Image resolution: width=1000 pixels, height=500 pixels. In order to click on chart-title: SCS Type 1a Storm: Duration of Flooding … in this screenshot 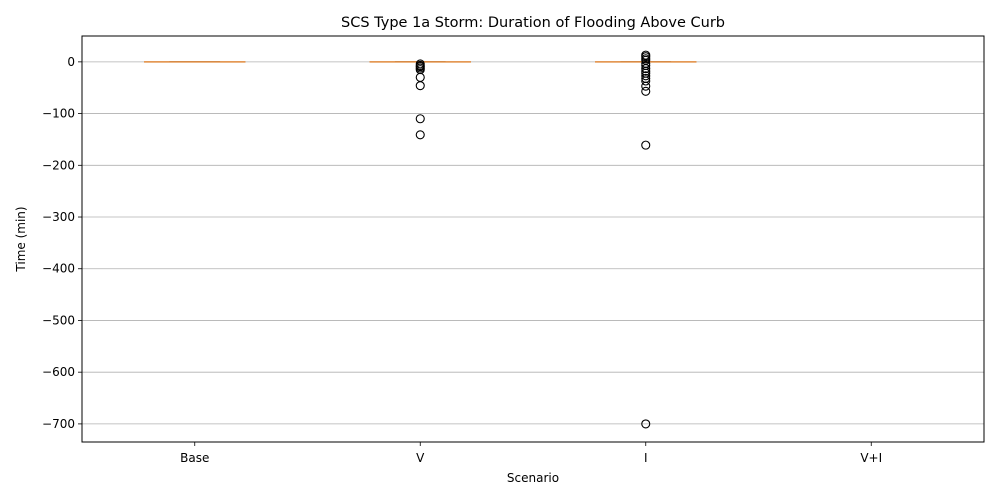, I will do `click(533, 23)`.